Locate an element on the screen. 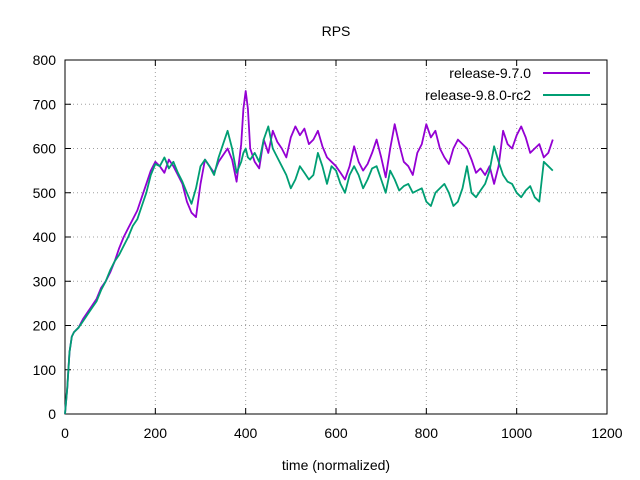 Image resolution: width=640 pixels, height=480 pixels. chart-title: RPS is located at coordinates (336, 31).